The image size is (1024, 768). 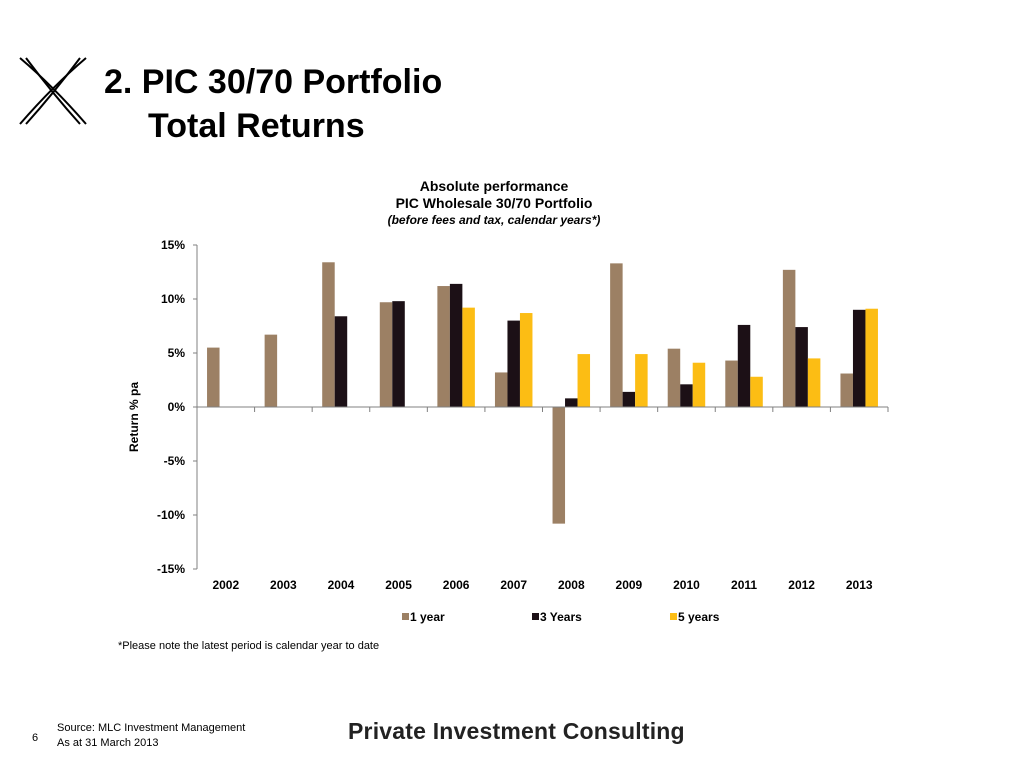 I want to click on chart-title: Absolute performance, so click(x=494, y=186).